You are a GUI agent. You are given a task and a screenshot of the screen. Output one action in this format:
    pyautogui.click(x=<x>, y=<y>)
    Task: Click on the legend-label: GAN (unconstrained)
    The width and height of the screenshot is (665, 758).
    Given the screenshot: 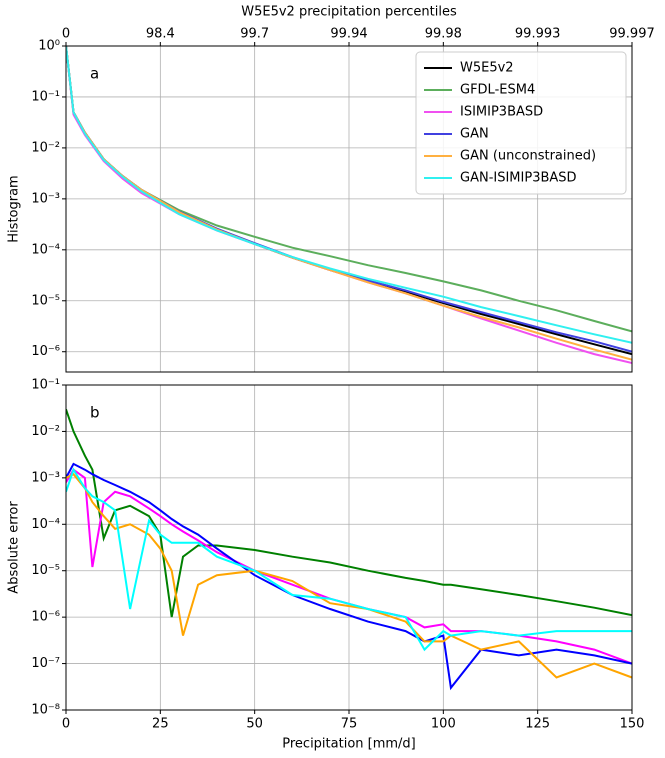 What is the action you would take?
    pyautogui.click(x=528, y=156)
    